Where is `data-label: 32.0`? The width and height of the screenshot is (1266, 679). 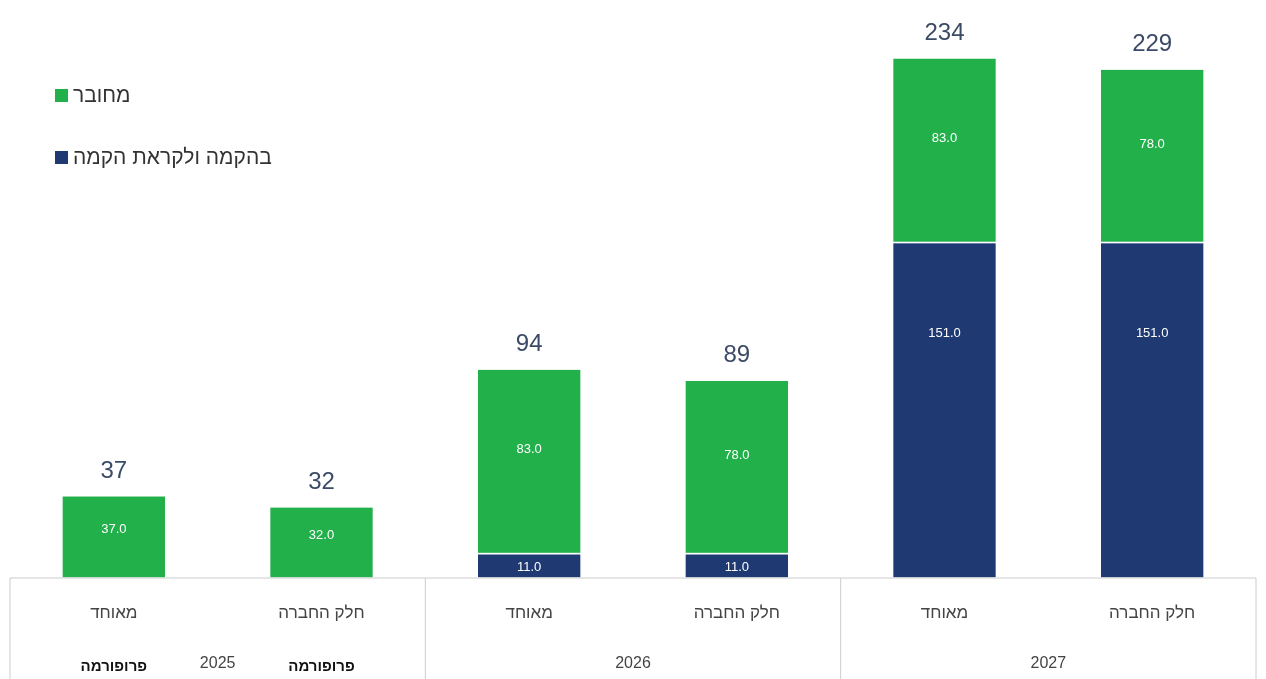
data-label: 32.0 is located at coordinates (321, 535).